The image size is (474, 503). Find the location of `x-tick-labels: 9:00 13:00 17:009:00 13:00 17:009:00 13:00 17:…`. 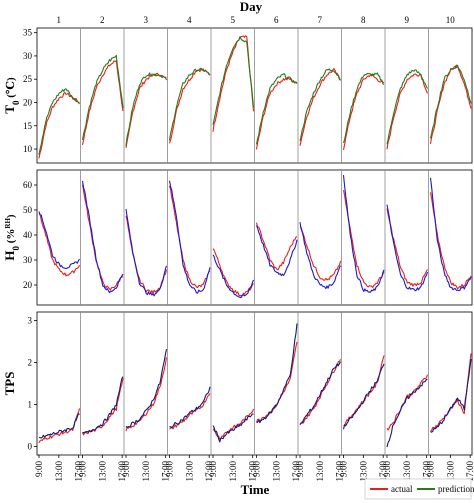

x-tick-labels: 9:00 13:00 17:009:00 13:00 17:009:00 13:00 17:… is located at coordinates (254, 468).